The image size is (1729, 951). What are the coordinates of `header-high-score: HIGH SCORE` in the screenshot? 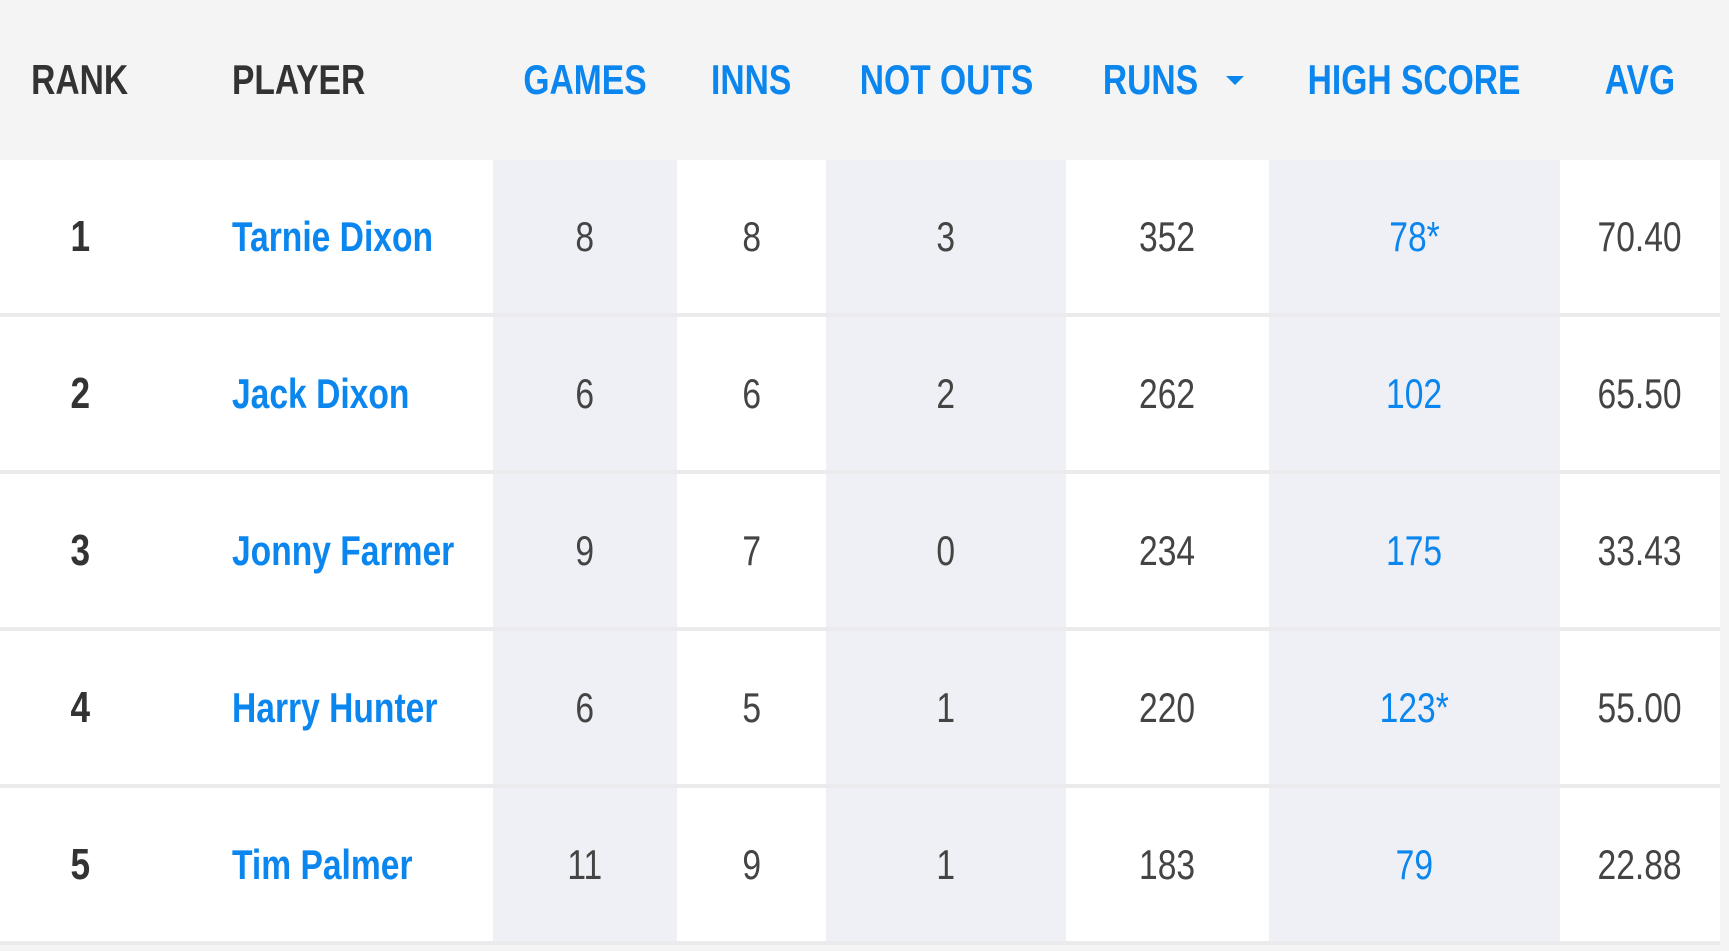 It's located at (1414, 79).